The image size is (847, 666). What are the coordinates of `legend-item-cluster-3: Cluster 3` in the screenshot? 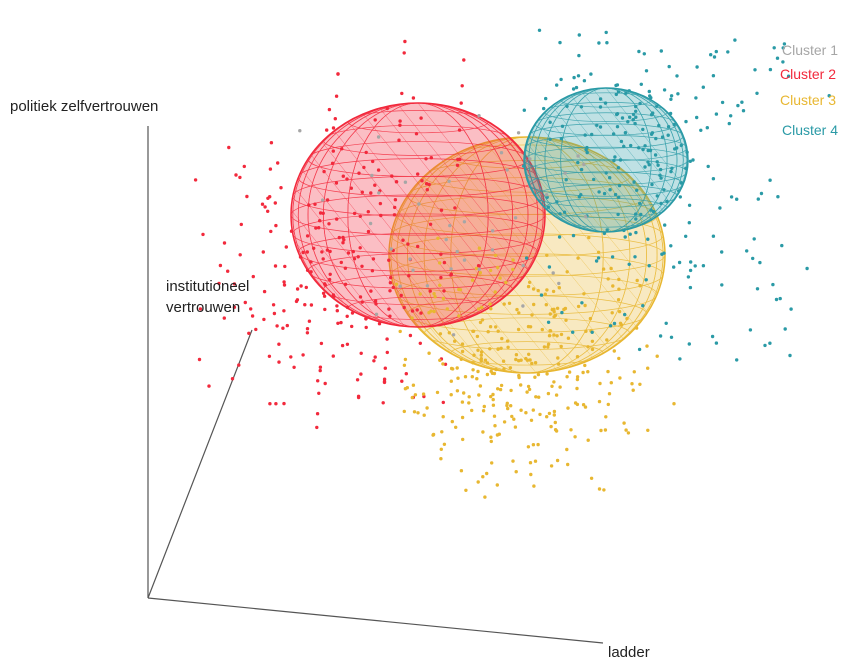 It's located at (808, 100).